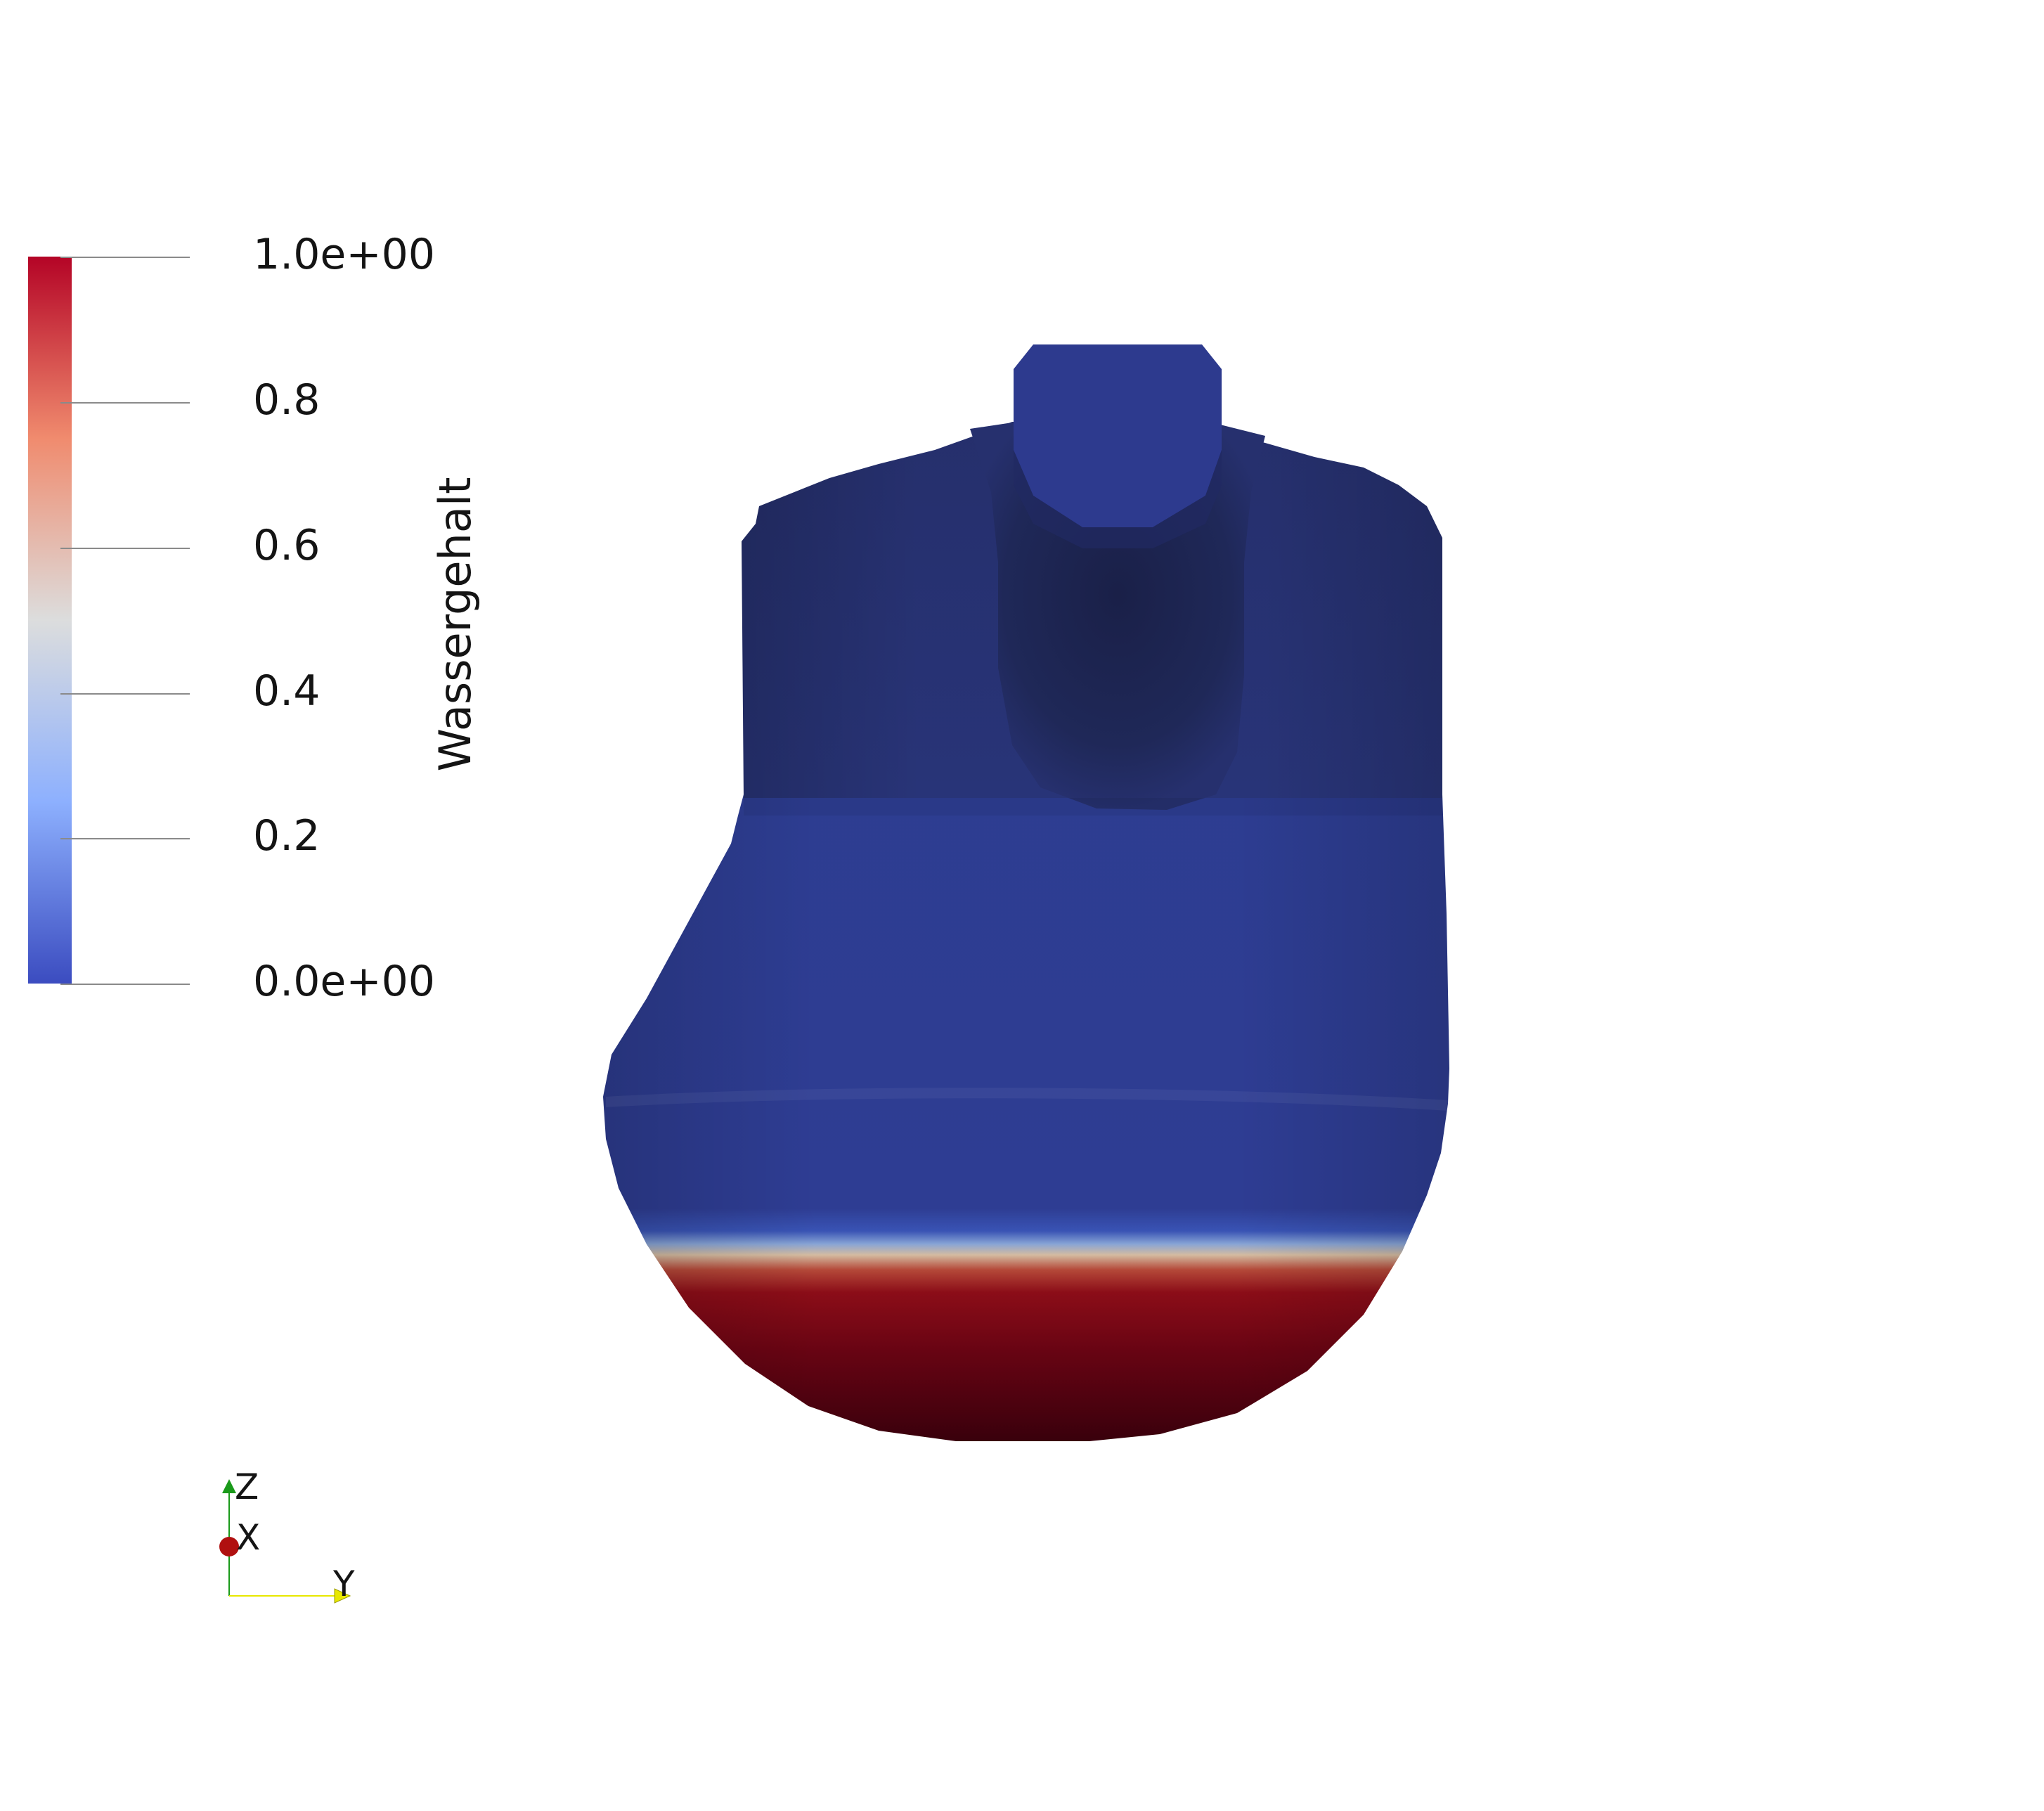  Describe the element at coordinates (287, 400) in the screenshot. I see `colorbar-label: 0.8` at that location.